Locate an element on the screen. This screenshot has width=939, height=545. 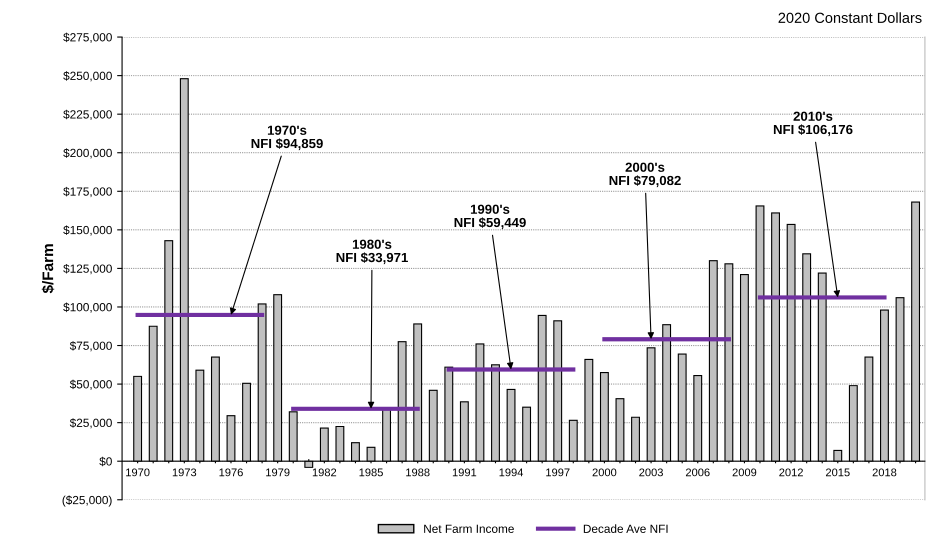
y-axis-title: $/Farm is located at coordinates (48, 269).